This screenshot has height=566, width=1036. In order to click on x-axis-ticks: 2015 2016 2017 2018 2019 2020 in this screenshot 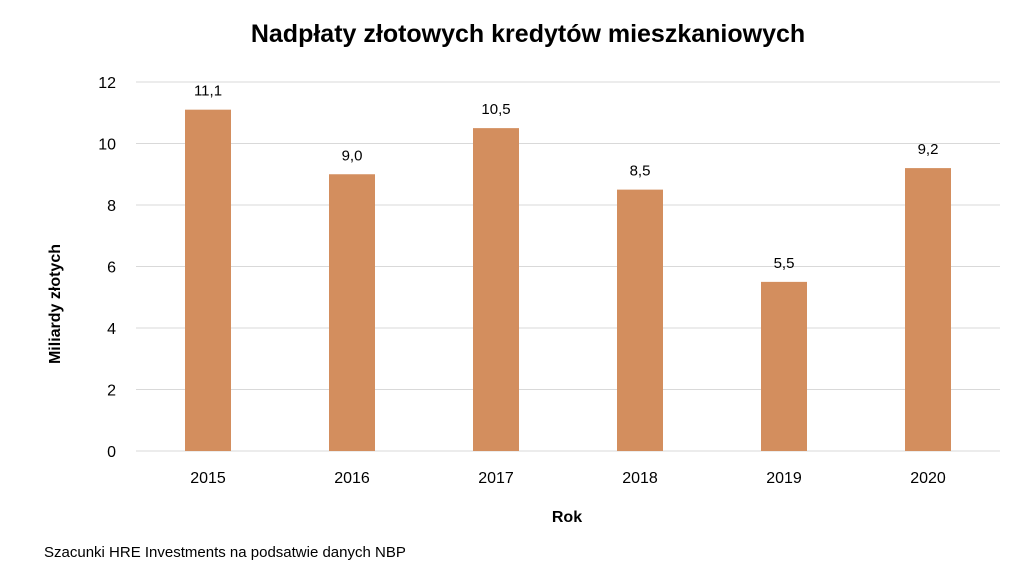, I will do `click(568, 478)`.